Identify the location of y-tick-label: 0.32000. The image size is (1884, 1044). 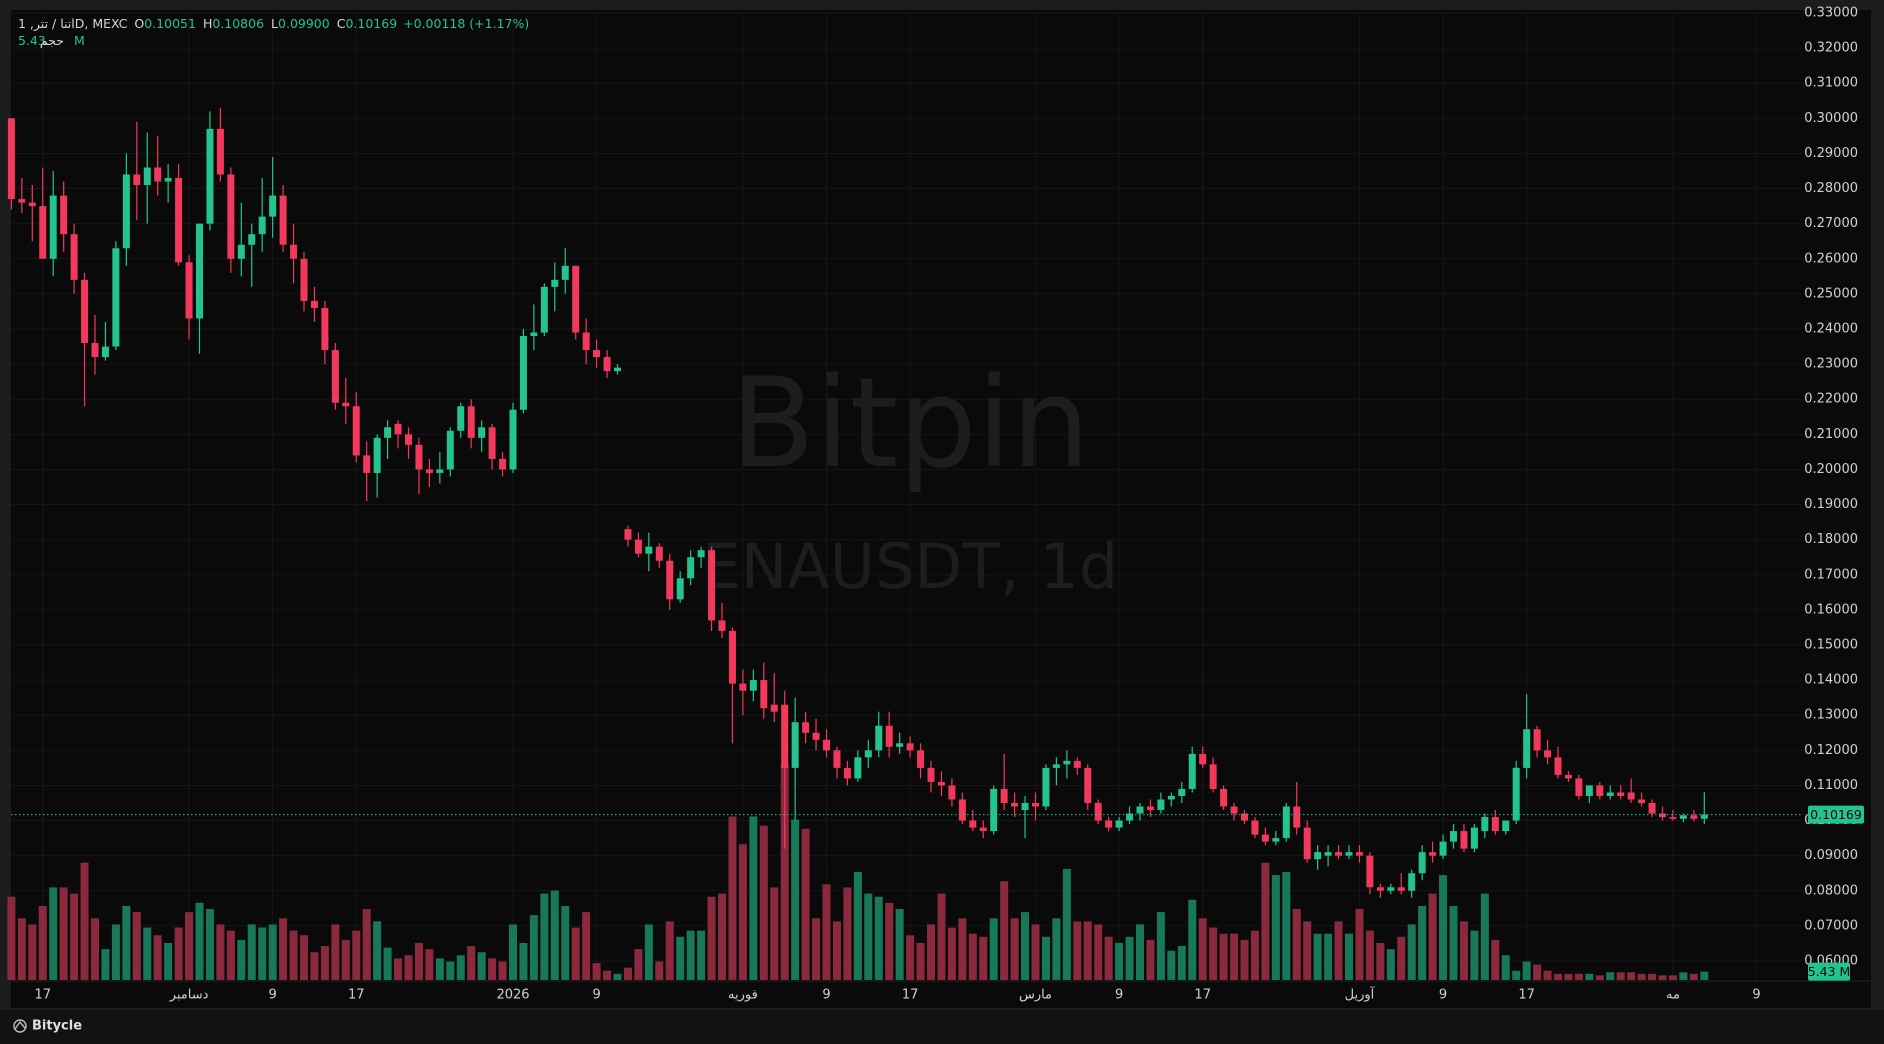
(1831, 48).